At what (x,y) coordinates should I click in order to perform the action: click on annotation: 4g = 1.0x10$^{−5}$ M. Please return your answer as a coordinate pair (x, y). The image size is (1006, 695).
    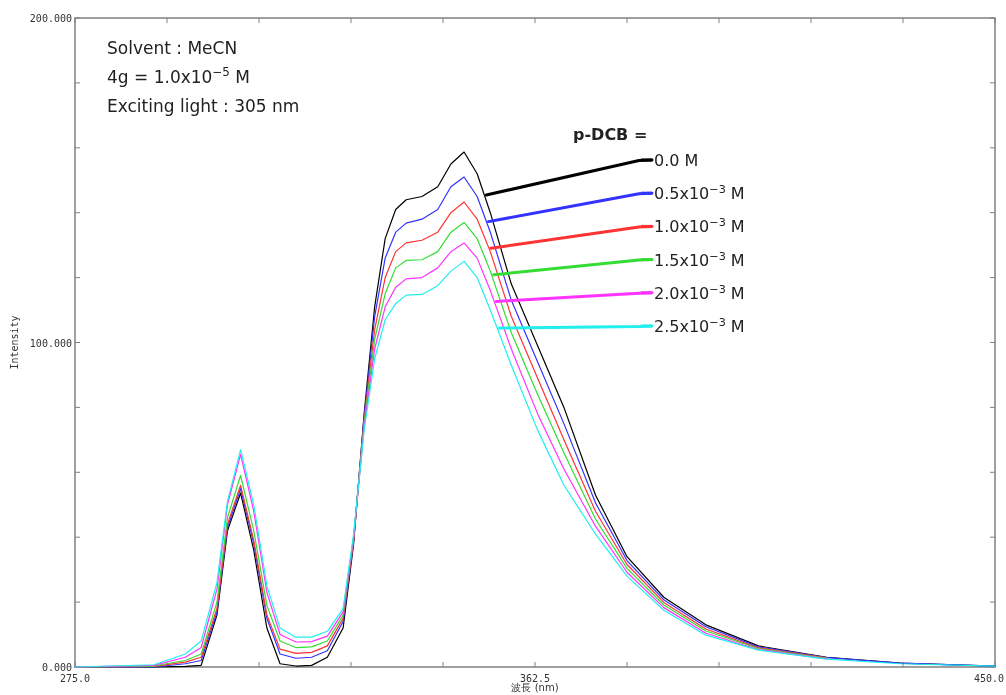
    Looking at the image, I should click on (178, 76).